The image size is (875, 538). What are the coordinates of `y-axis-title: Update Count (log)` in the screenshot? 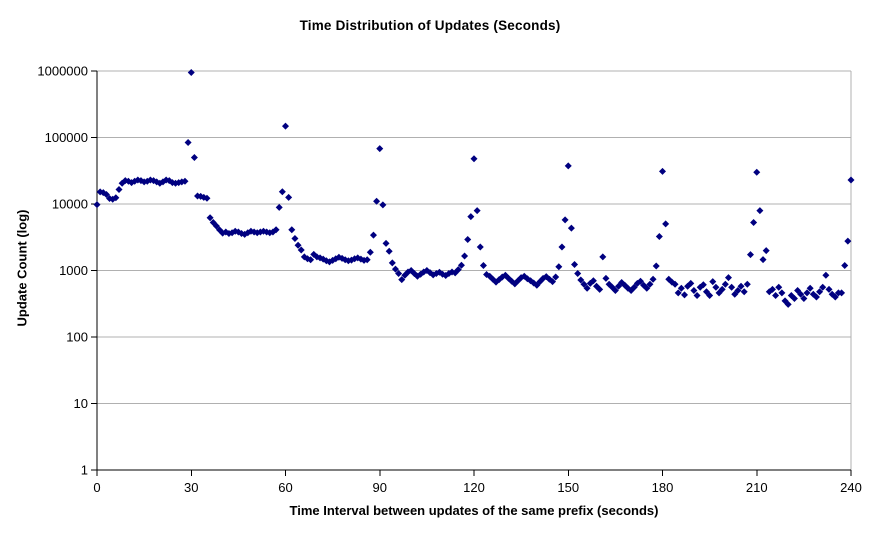 It's located at (22, 268).